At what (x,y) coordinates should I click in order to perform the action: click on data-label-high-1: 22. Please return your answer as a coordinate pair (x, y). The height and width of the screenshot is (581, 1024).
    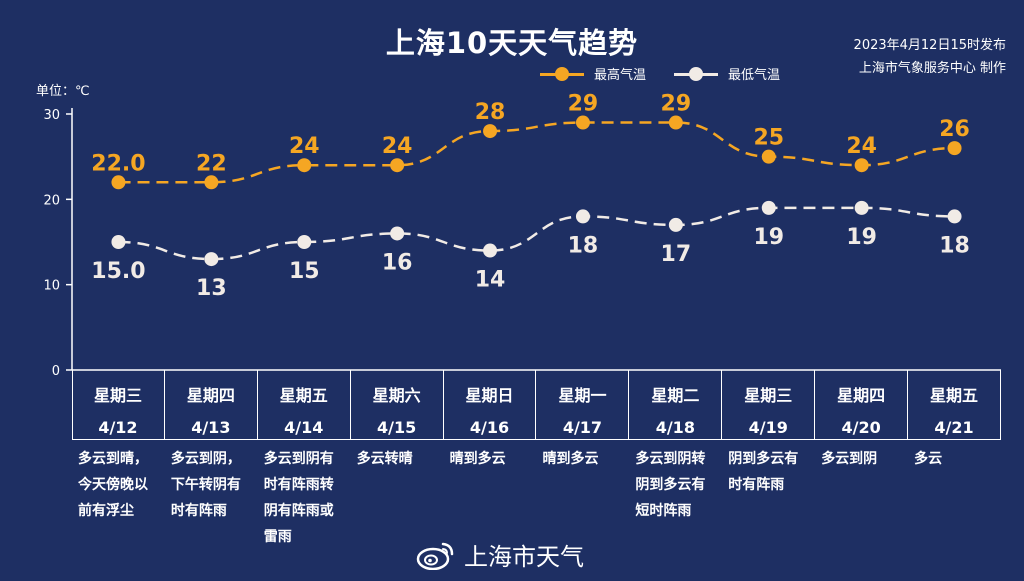
    Looking at the image, I should click on (211, 163).